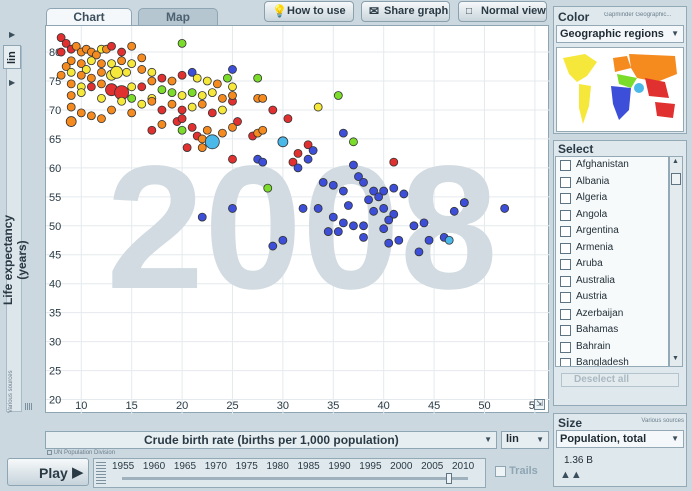 The image size is (692, 491). Describe the element at coordinates (612, 231) in the screenshot. I see `country-item: Argentina` at that location.